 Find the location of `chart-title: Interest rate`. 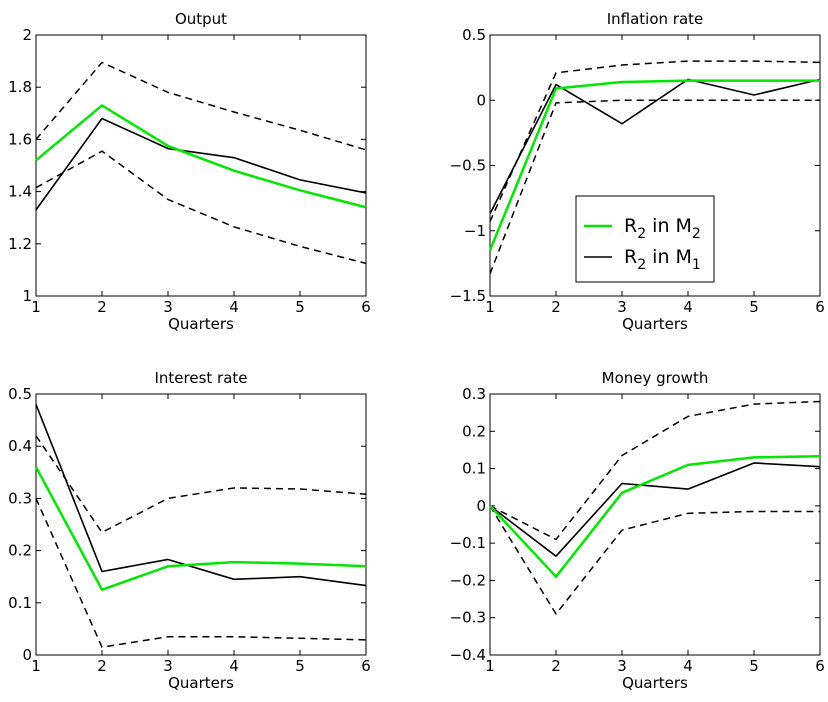

chart-title: Interest rate is located at coordinates (200, 378).